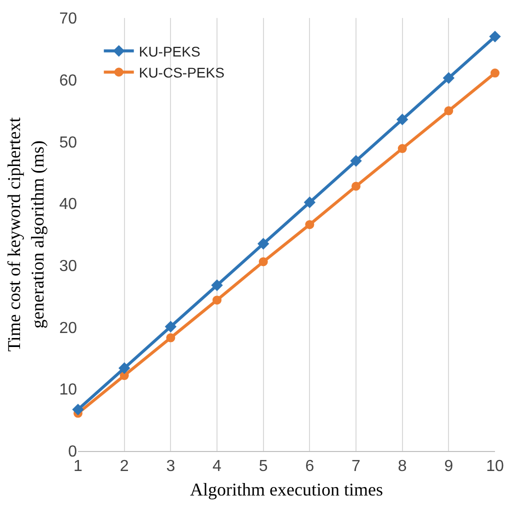  What do you see at coordinates (309, 467) in the screenshot?
I see `x-tick-label: 6` at bounding box center [309, 467].